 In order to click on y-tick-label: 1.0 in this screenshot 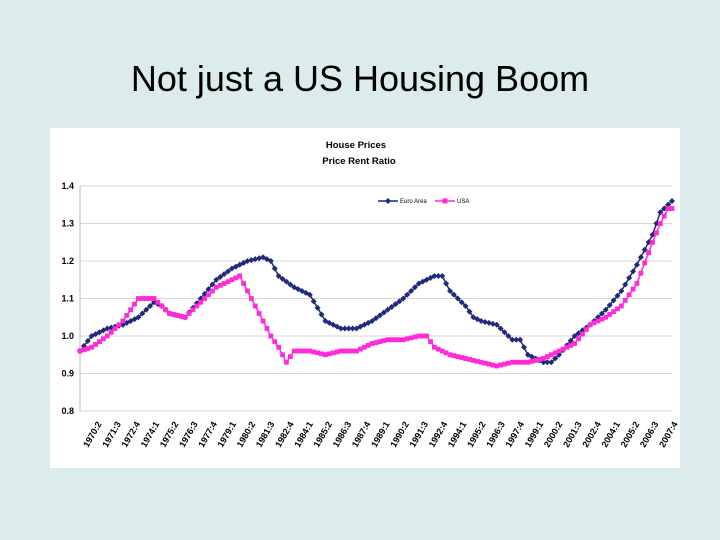, I will do `click(67, 336)`.